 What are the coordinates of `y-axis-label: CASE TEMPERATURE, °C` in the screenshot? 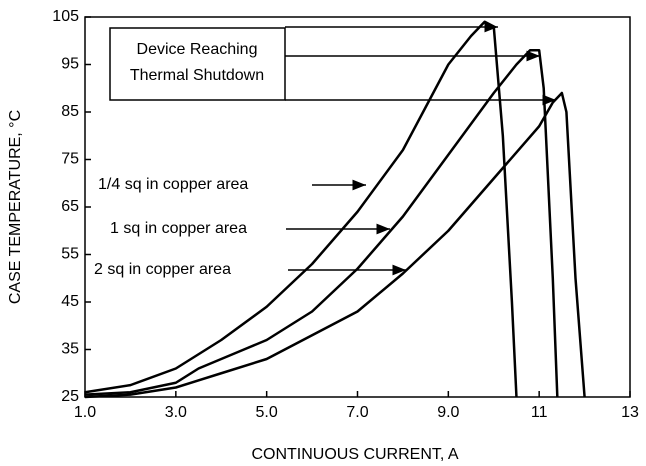 It's located at (15, 207).